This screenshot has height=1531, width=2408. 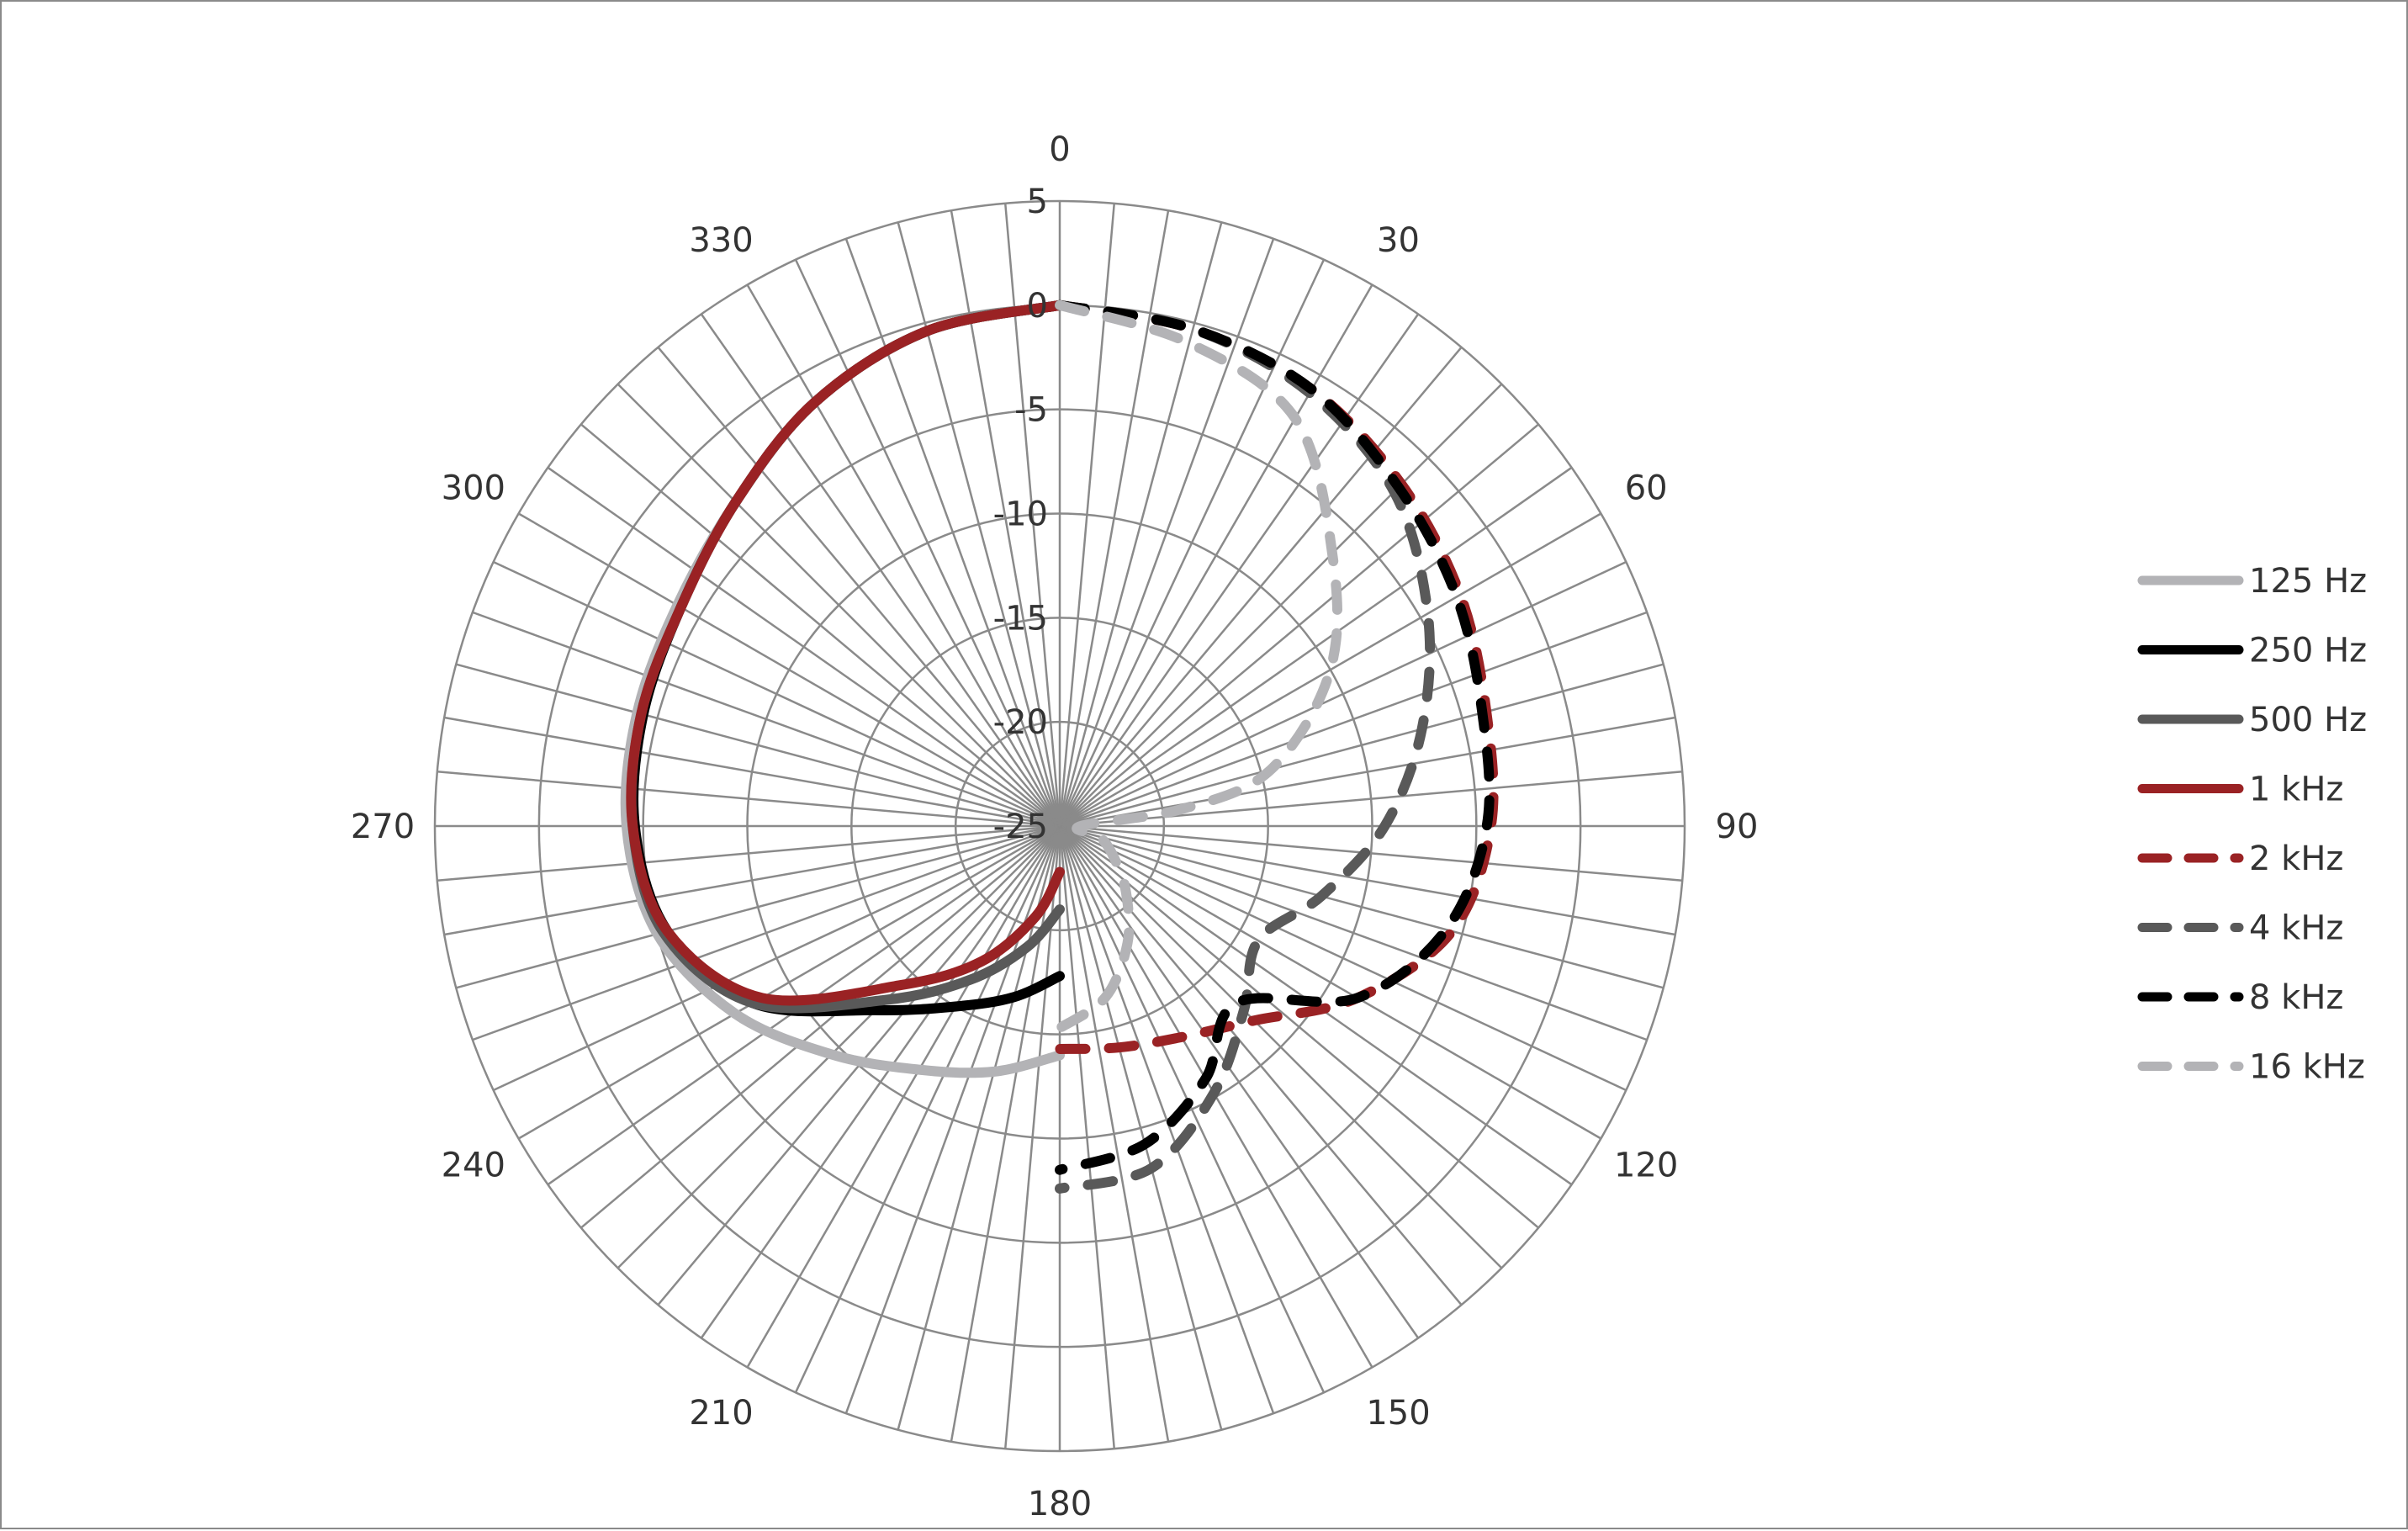 What do you see at coordinates (2308, 581) in the screenshot?
I see `legend-label-125-hz: 125 Hz` at bounding box center [2308, 581].